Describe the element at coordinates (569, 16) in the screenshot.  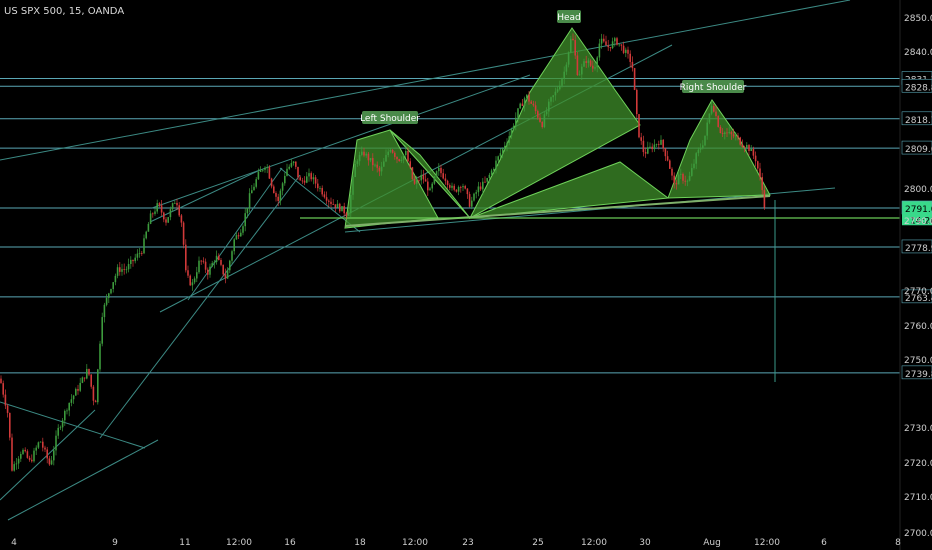
I see `pattern-label: Head` at that location.